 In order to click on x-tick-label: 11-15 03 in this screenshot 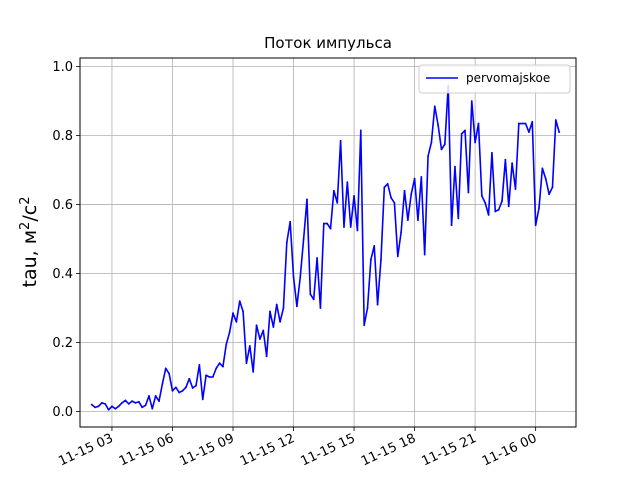, I will do `click(85, 450)`.